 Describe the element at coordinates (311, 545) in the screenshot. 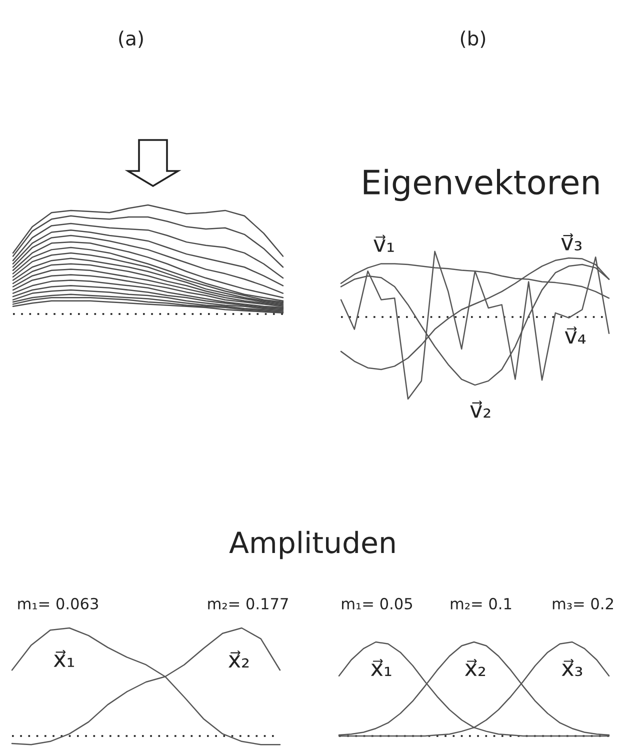

I see `chart-title: Amplituden` at that location.